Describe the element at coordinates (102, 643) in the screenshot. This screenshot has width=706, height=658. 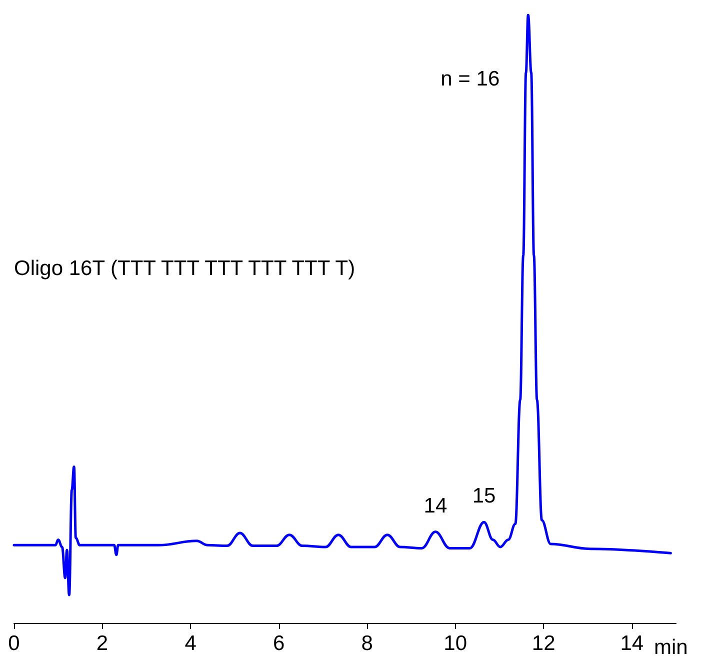
I see `x-tick-label: 2` at that location.